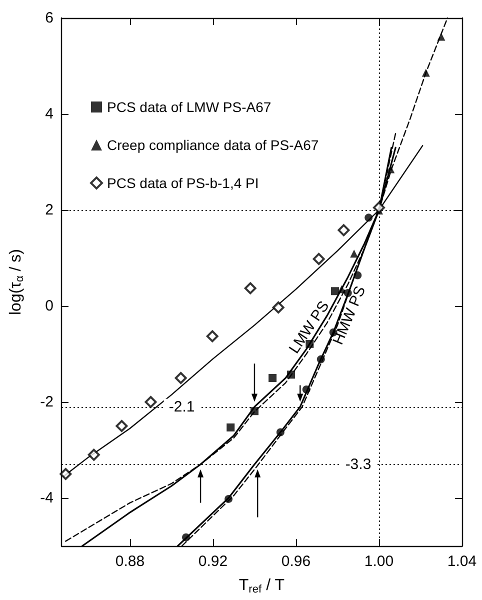 The image size is (482, 600). What do you see at coordinates (49, 18) in the screenshot?
I see `y-tick-label: 6` at bounding box center [49, 18].